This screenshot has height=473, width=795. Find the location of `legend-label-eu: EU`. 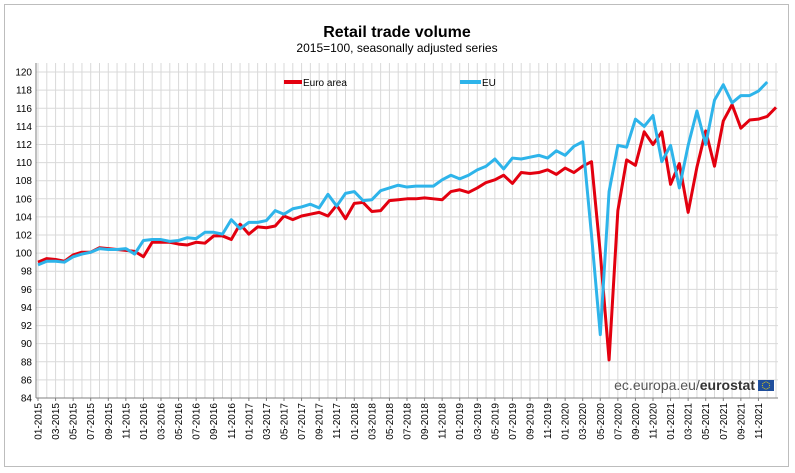

legend-label-eu: EU is located at coordinates (489, 83).